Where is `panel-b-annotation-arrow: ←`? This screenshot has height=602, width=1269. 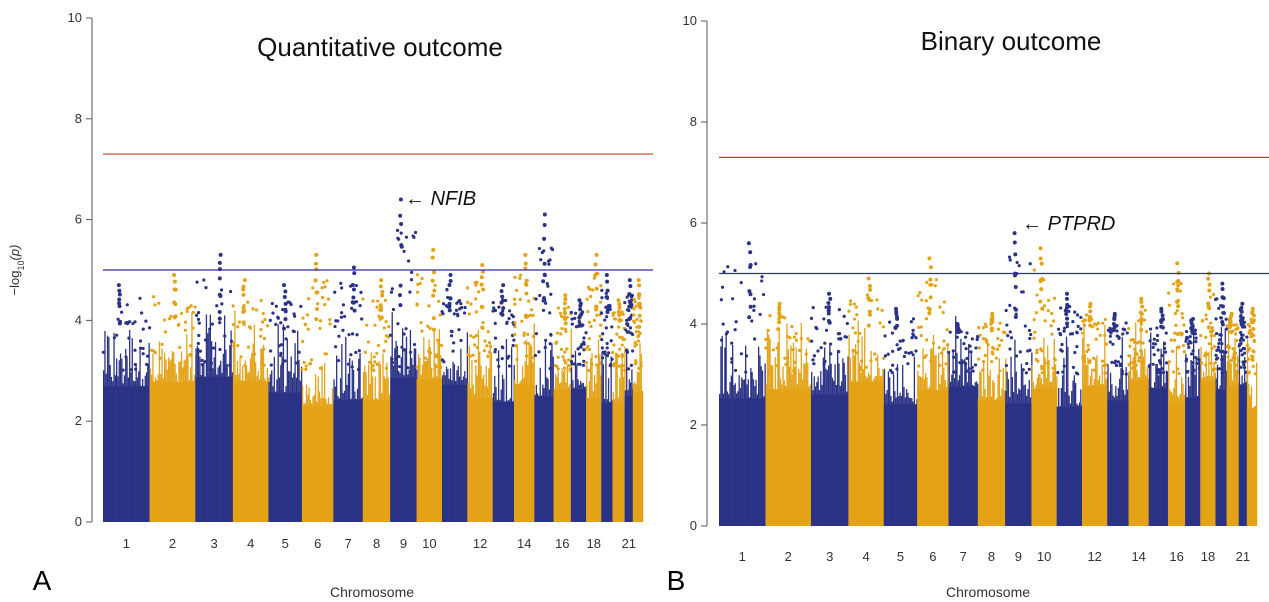 panel-b-annotation-arrow: ← is located at coordinates (1035, 224).